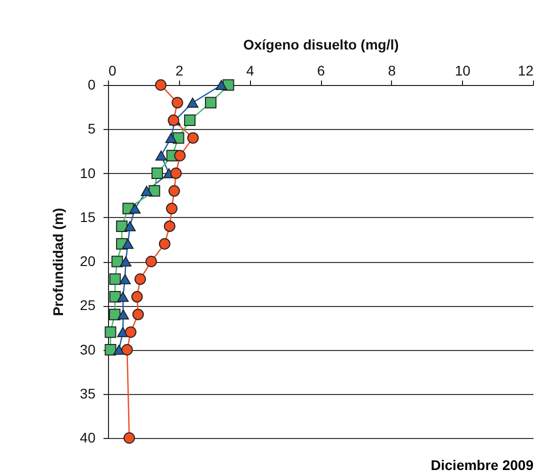 Image resolution: width=542 pixels, height=473 pixels. What do you see at coordinates (392, 70) in the screenshot?
I see `x-tick-label: 8` at bounding box center [392, 70].